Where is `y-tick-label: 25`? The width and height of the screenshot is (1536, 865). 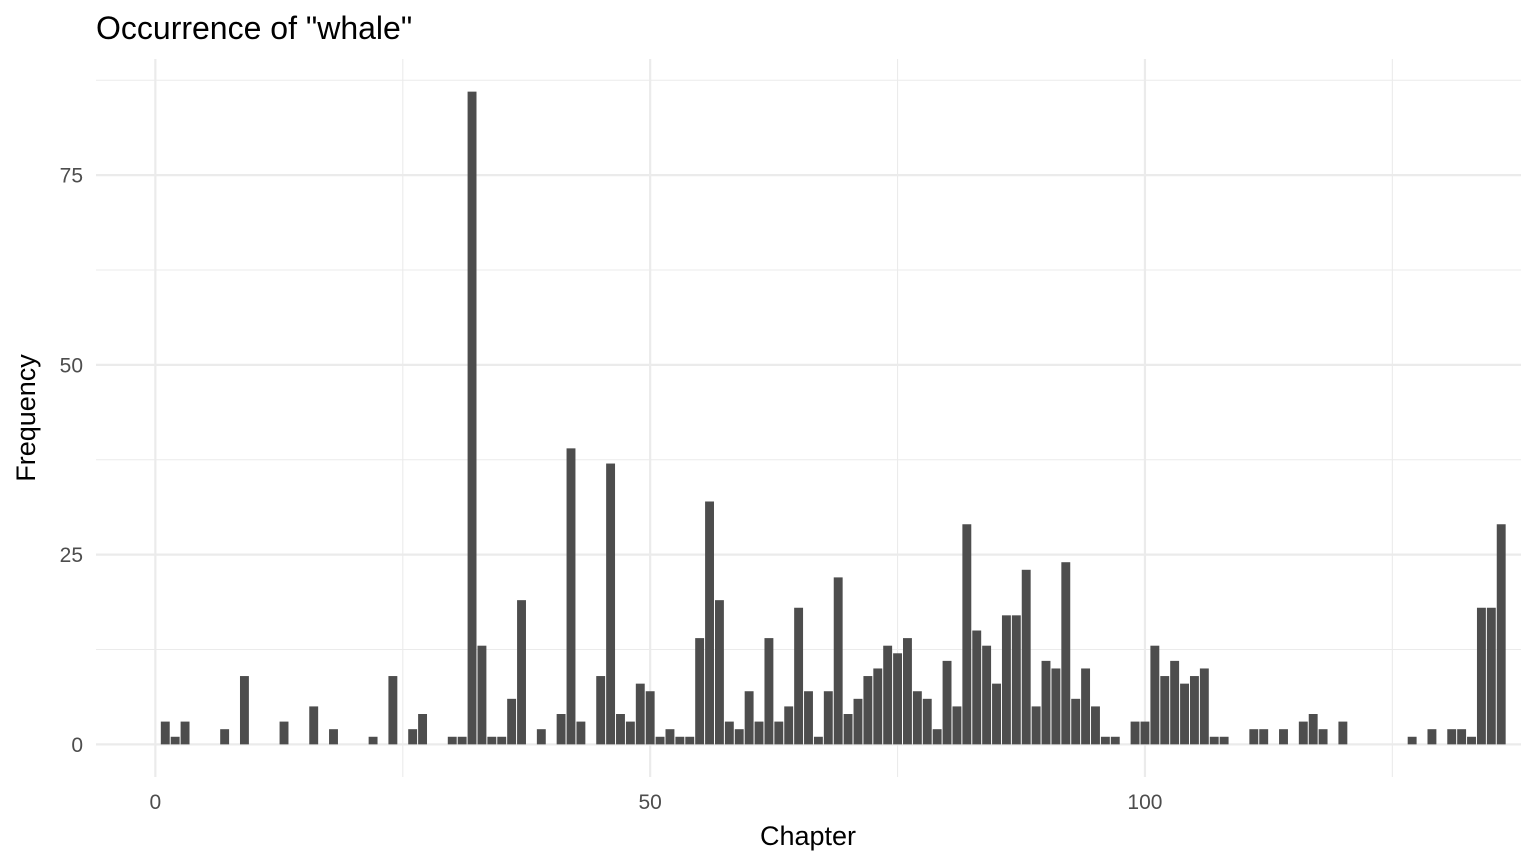
y-tick-label: 25 is located at coordinates (71, 555).